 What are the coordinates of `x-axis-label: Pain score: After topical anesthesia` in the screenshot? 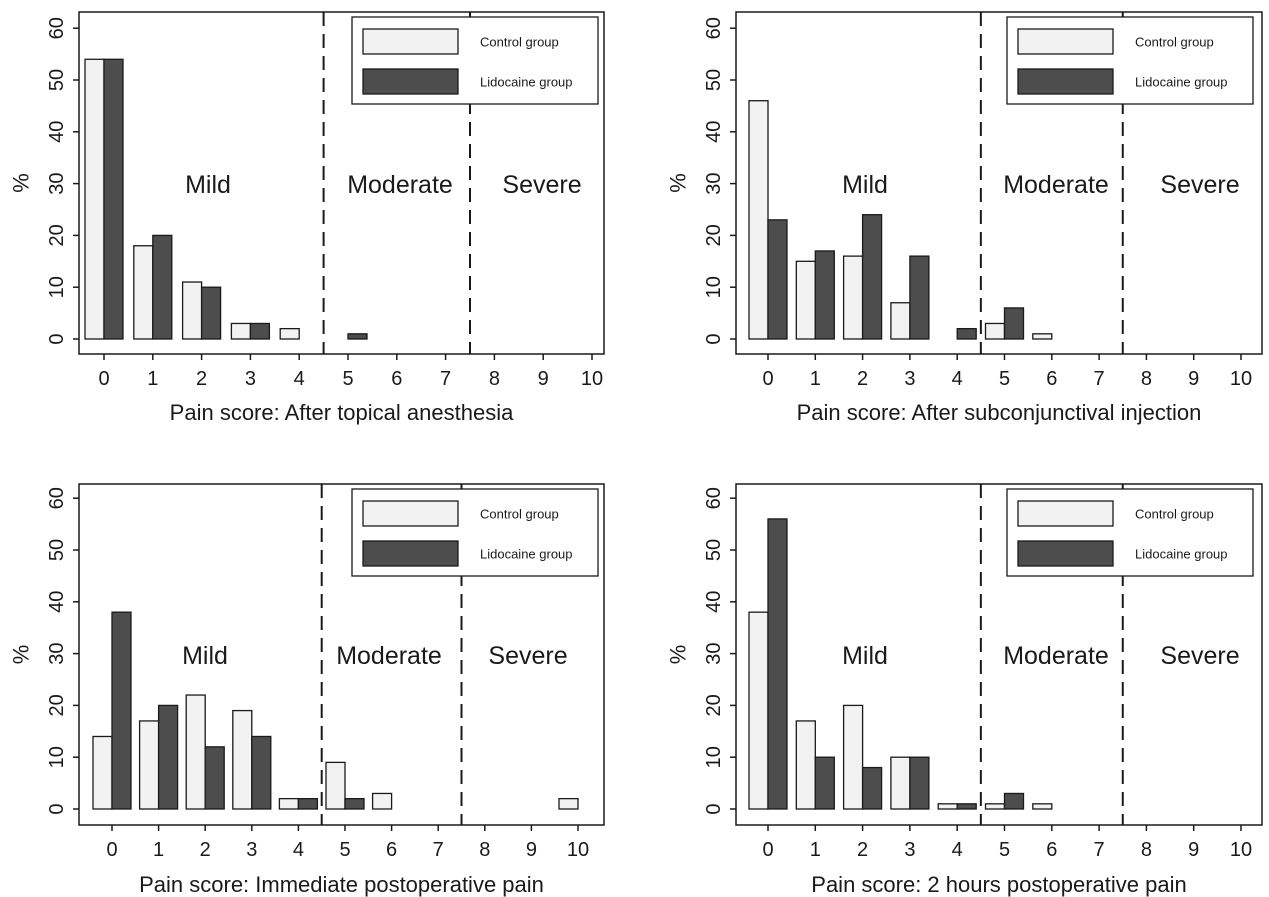 It's located at (342, 412).